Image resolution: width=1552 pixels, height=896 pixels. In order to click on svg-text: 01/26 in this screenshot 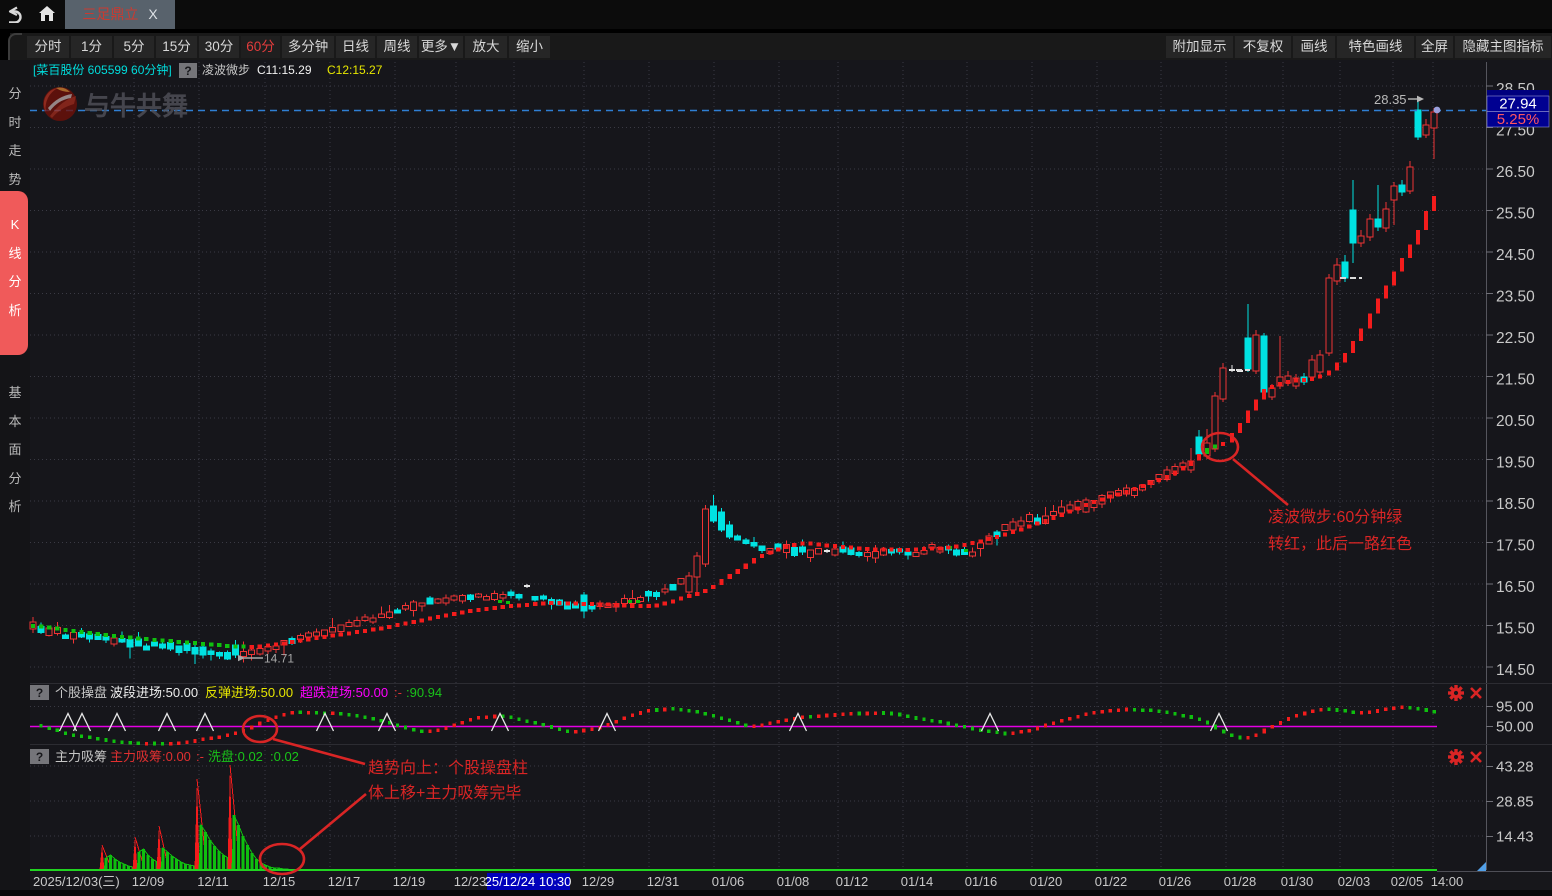, I will do `click(1175, 881)`.